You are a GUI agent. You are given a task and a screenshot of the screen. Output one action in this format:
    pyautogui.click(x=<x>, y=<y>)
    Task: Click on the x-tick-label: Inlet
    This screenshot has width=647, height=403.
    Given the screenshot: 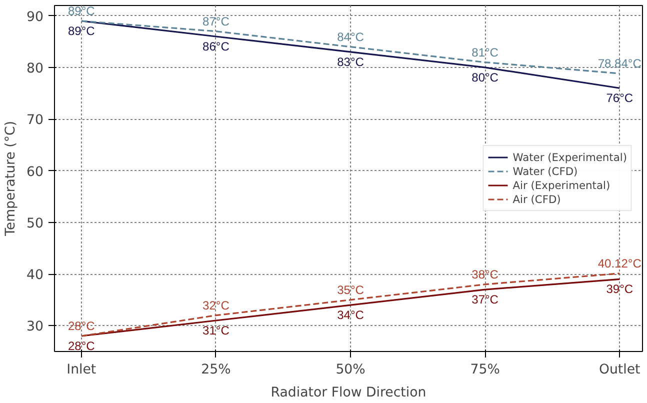 What is the action you would take?
    pyautogui.click(x=81, y=370)
    